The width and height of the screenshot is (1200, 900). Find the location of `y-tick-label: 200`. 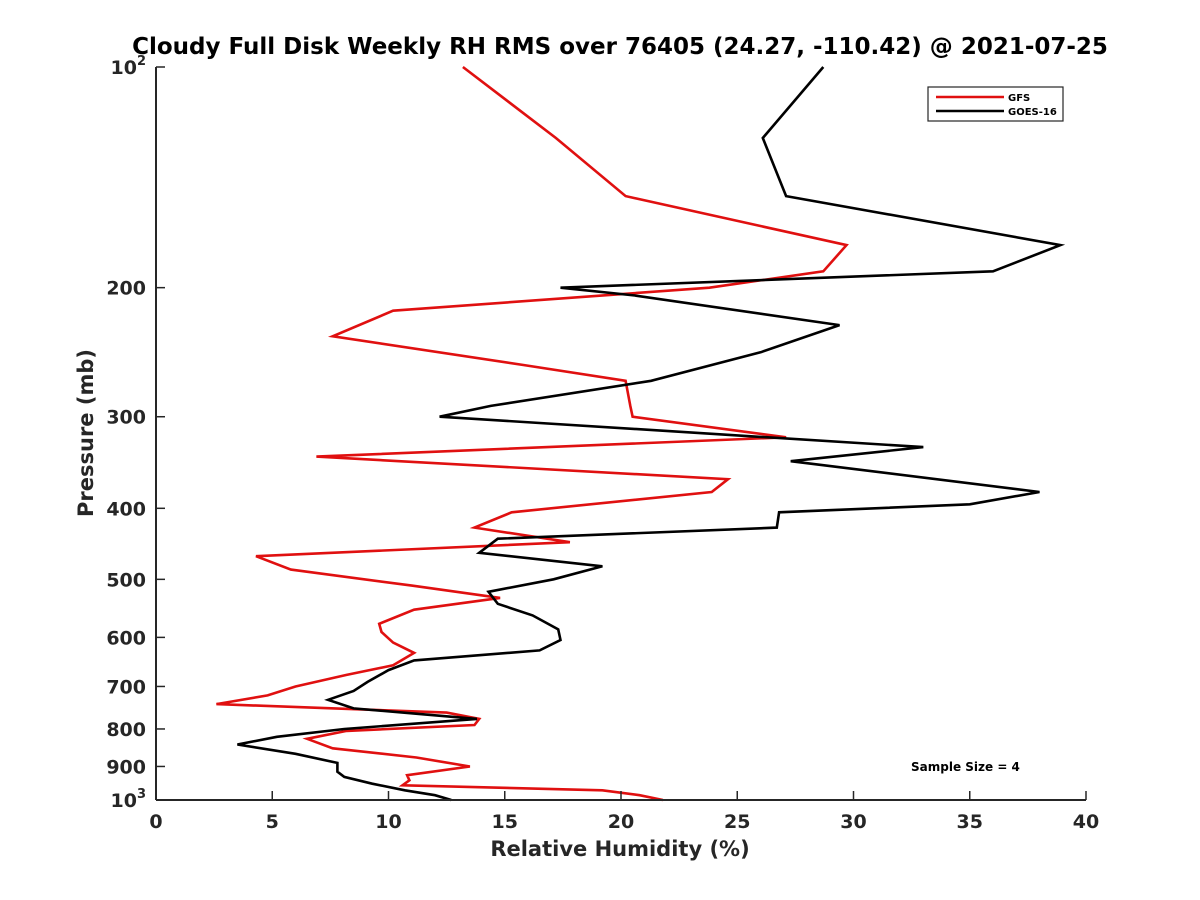

y-tick-label: 200 is located at coordinates (126, 289).